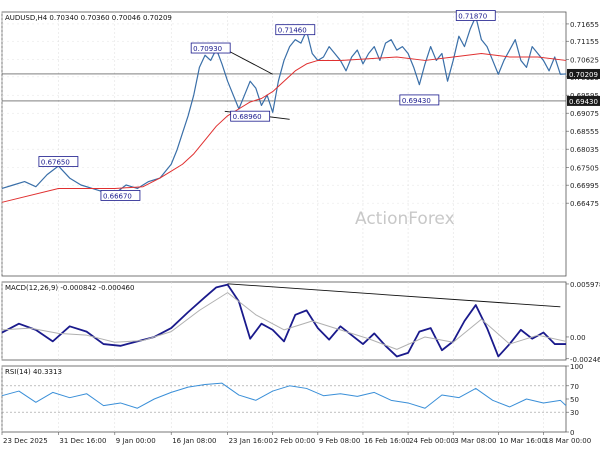 The image size is (600, 454). What do you see at coordinates (294, 441) in the screenshot?
I see `xtick-label-5: 2 Feb 00:00` at bounding box center [294, 441].